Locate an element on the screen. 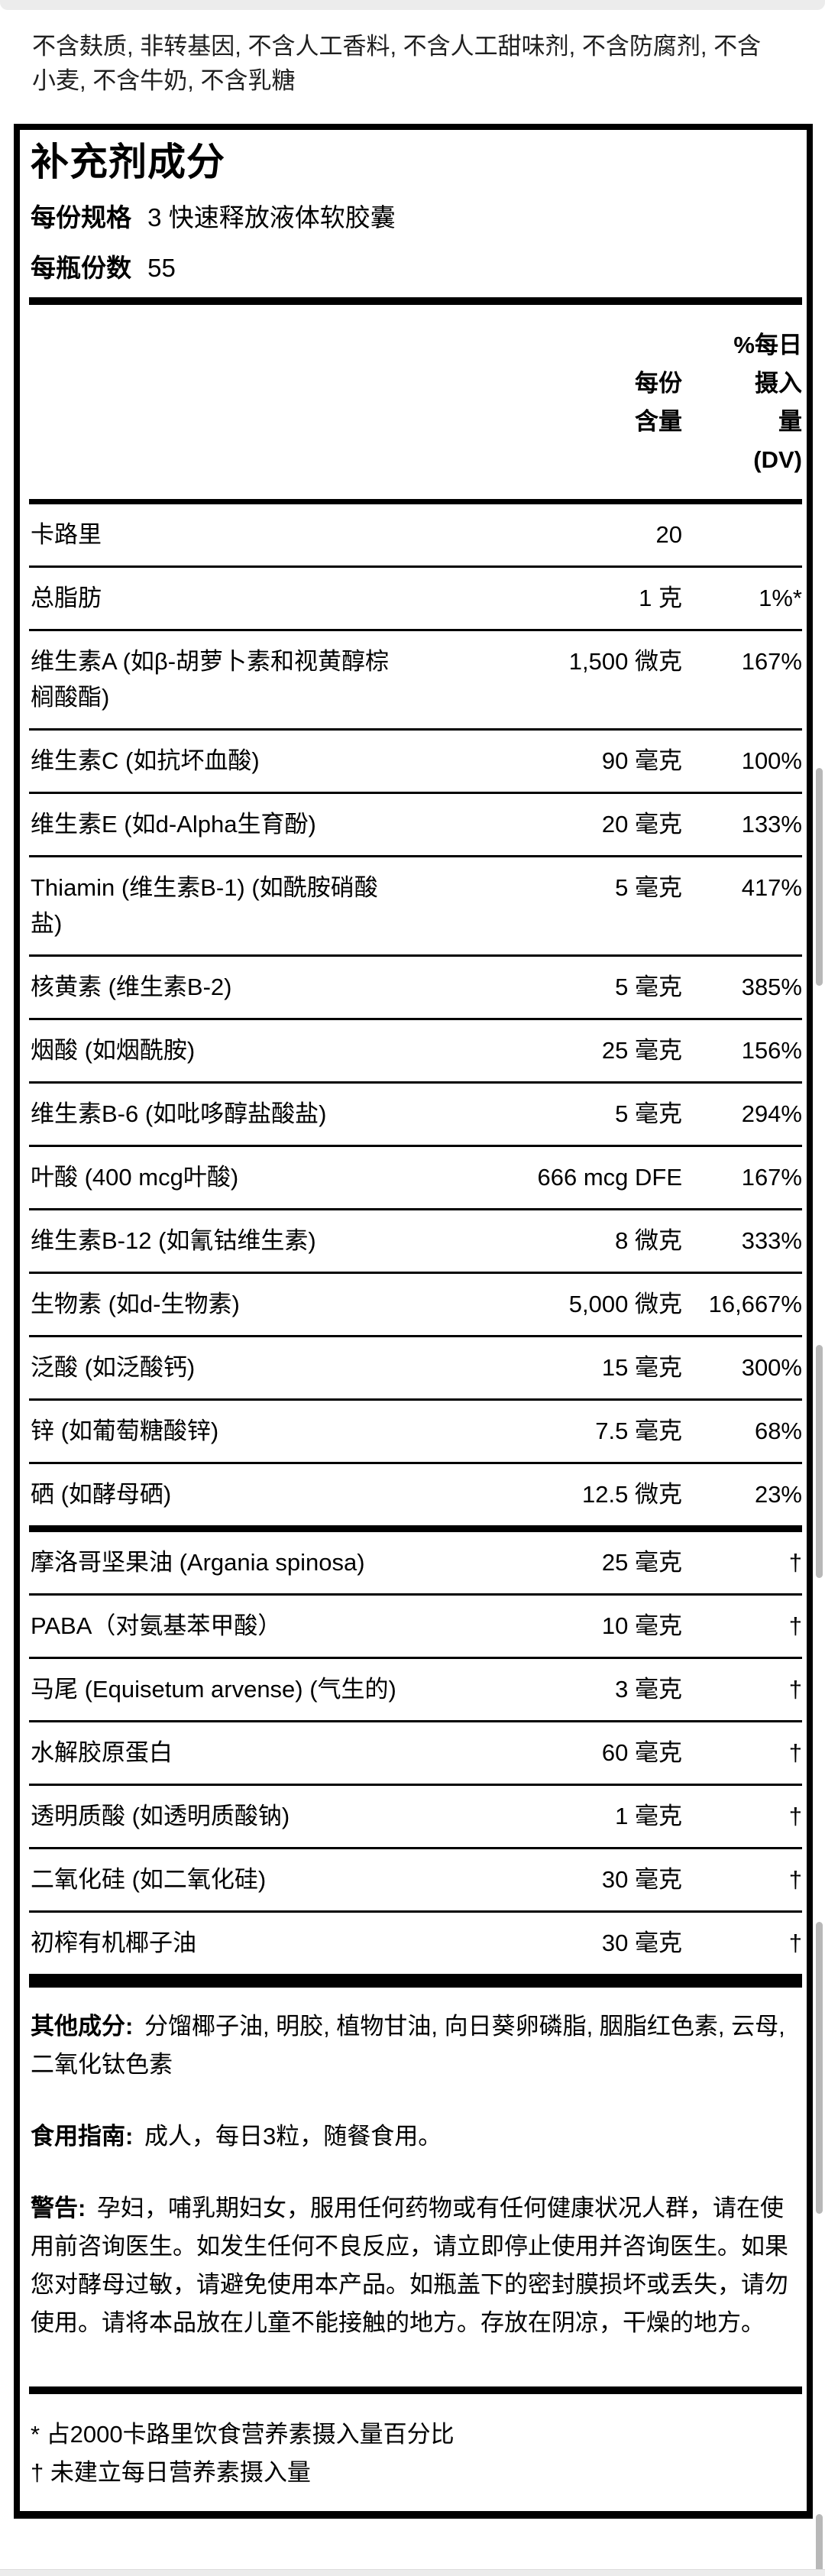 The image size is (825, 2576). nutrient-daily-value: 333% is located at coordinates (771, 1240).